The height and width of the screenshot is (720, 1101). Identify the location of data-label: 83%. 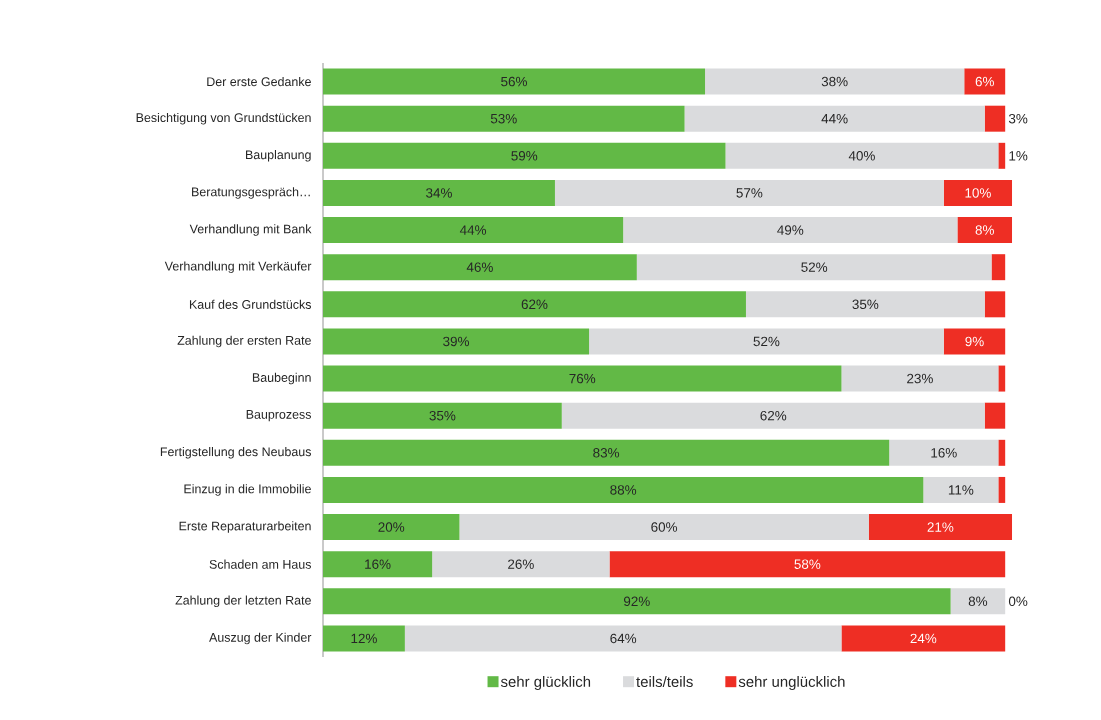
(606, 453).